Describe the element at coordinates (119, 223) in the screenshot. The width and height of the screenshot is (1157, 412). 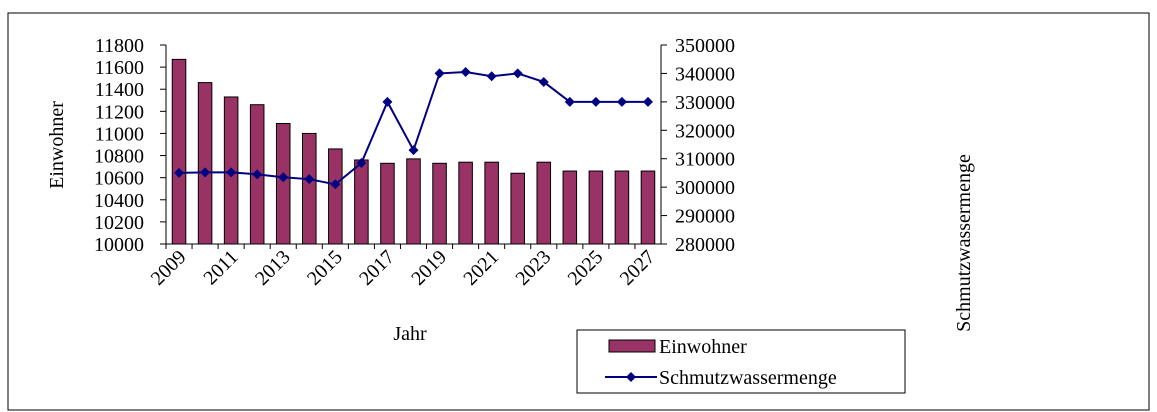
I see `y-tick-label: 10200` at that location.